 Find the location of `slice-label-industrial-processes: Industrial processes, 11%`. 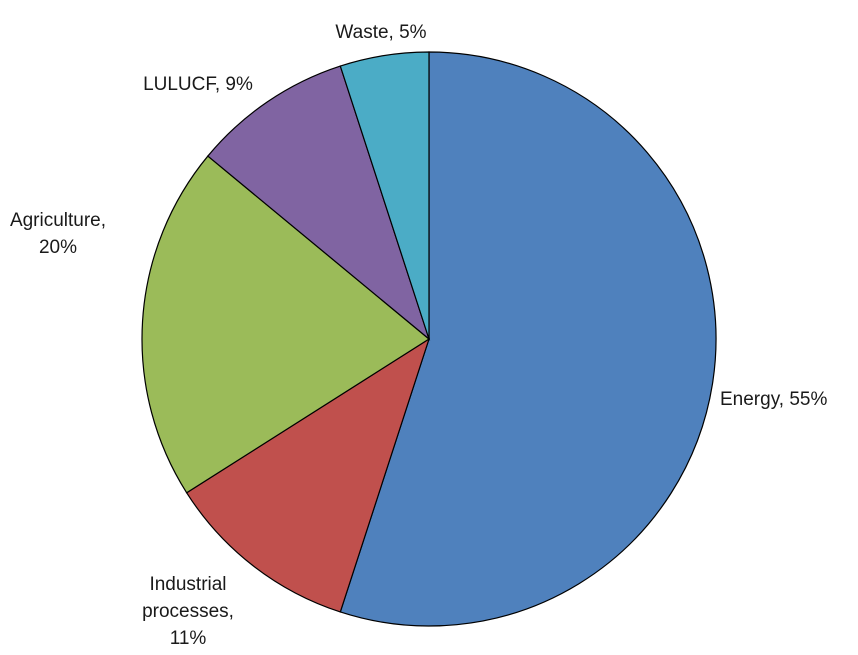

slice-label-industrial-processes: Industrial processes, 11% is located at coordinates (188, 611).